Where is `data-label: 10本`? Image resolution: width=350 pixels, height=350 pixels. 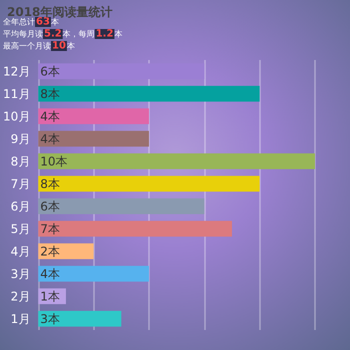 data-label: 10本 is located at coordinates (54, 161).